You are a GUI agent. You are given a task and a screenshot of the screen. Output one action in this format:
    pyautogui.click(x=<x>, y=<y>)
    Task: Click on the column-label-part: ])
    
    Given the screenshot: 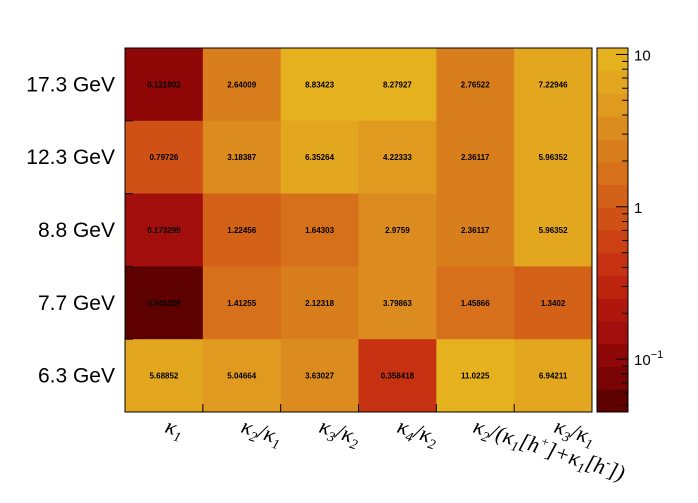 What is the action you would take?
    pyautogui.click(x=616, y=470)
    